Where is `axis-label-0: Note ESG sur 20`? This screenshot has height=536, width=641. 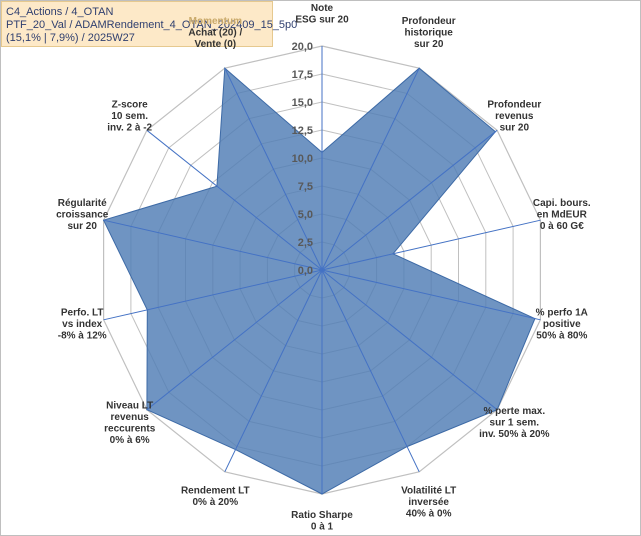 axis-label-0: Note ESG sur 20 is located at coordinates (322, 14).